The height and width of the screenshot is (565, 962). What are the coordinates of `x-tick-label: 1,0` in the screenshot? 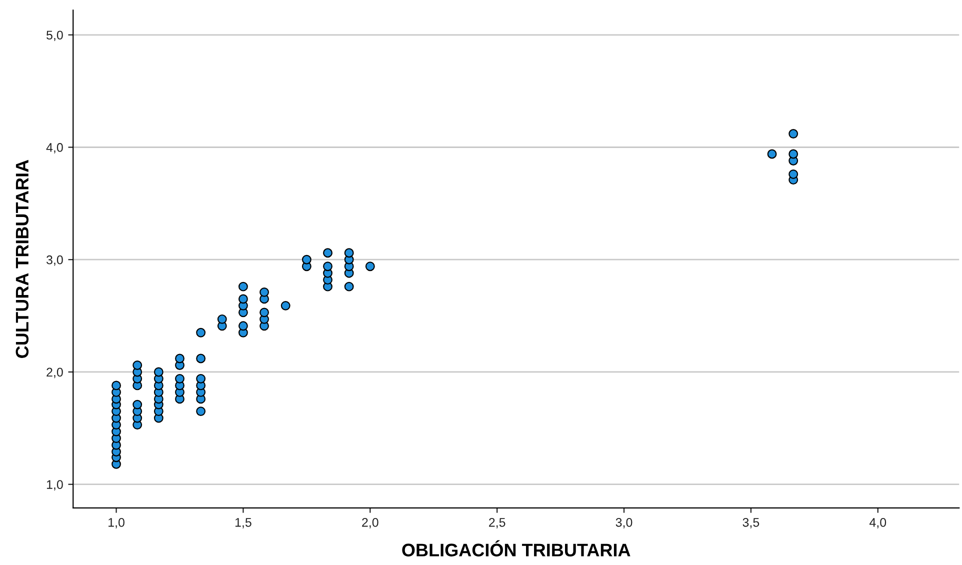 It's located at (116, 523).